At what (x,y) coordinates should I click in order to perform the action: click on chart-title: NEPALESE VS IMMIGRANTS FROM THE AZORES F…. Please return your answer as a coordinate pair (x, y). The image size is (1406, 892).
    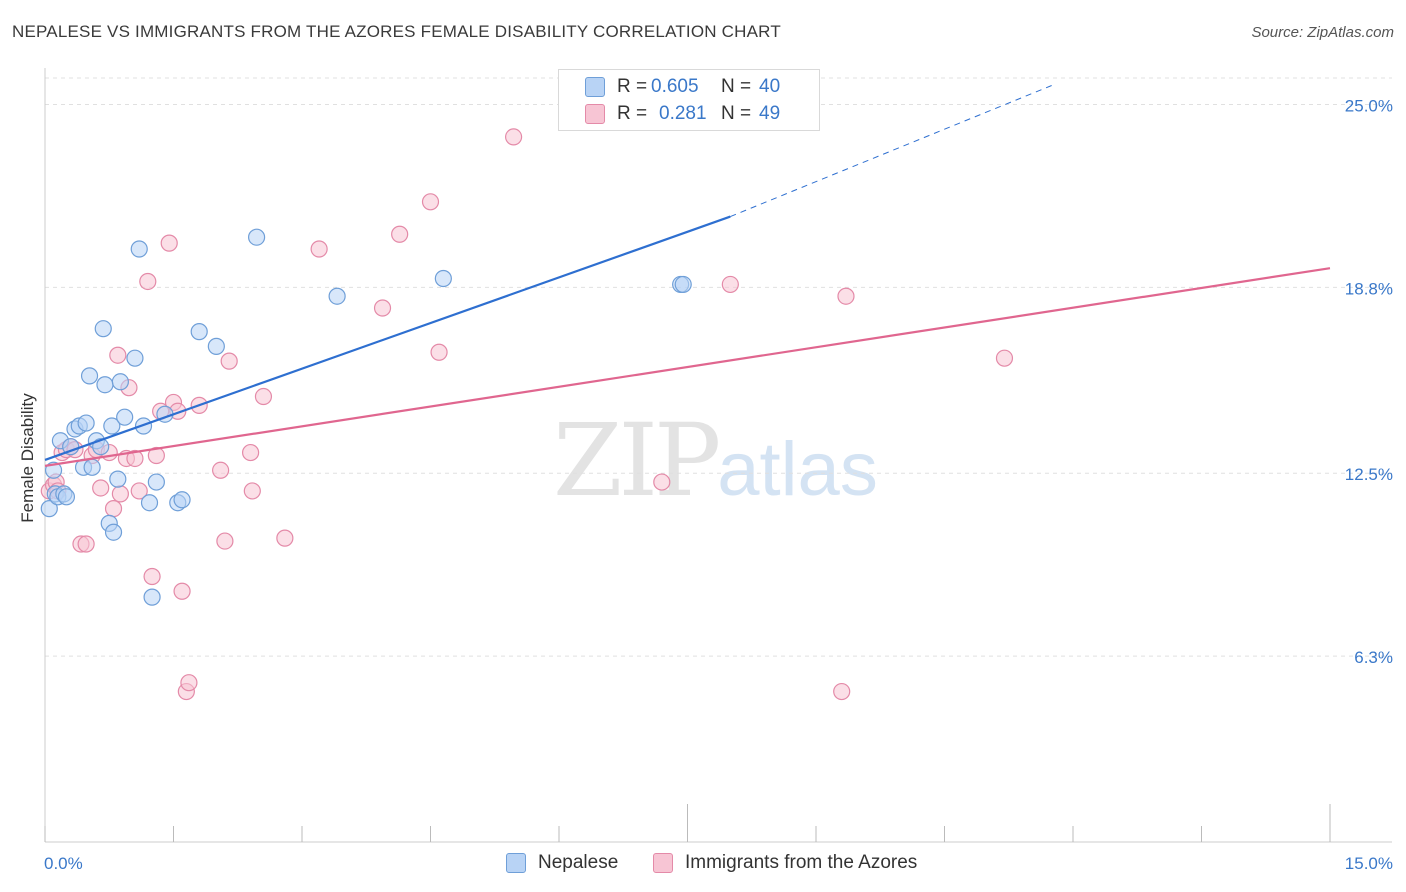
    Looking at the image, I should click on (396, 31).